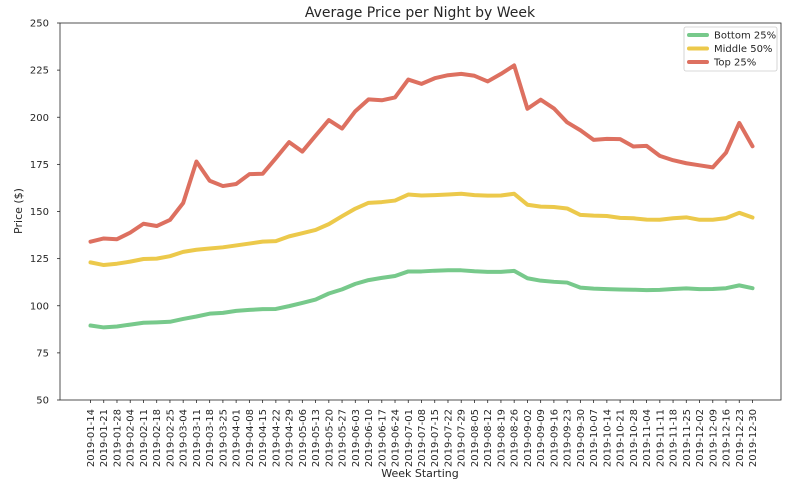  I want to click on x-tick-label: 2019-03-04, so click(184, 438).